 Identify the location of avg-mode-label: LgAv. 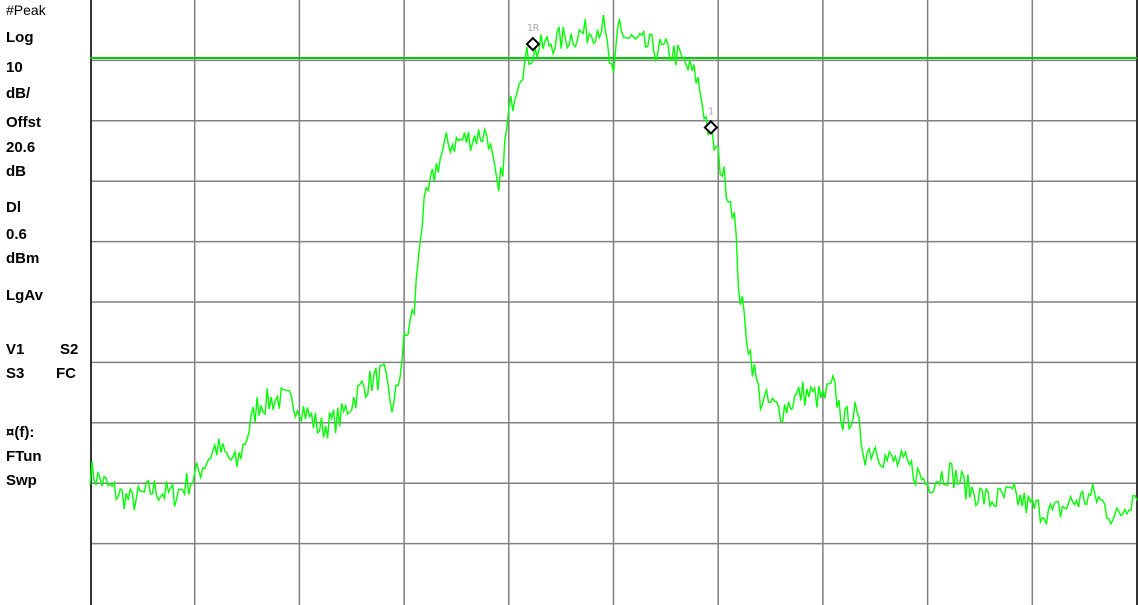
(24, 295).